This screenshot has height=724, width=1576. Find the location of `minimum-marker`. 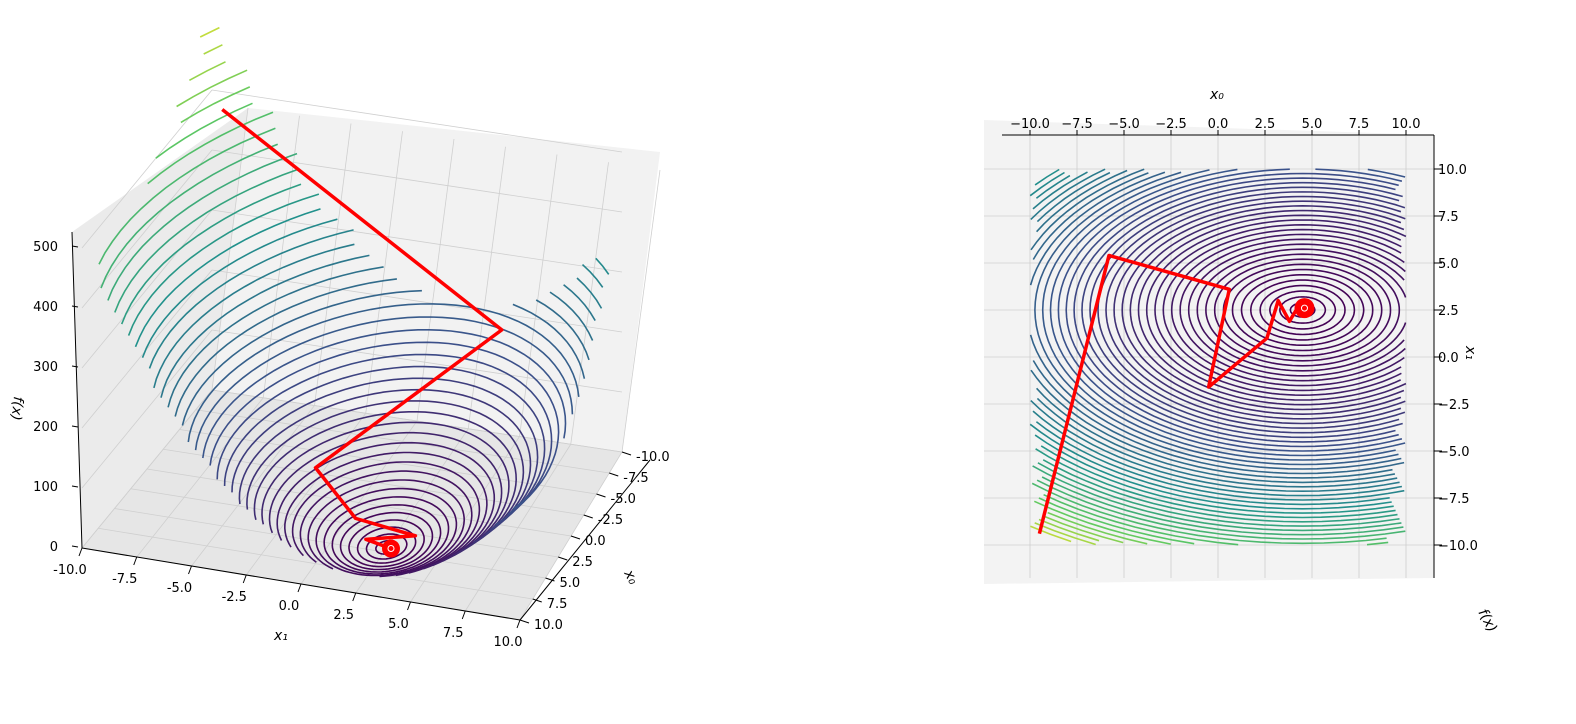

minimum-marker is located at coordinates (390, 548).